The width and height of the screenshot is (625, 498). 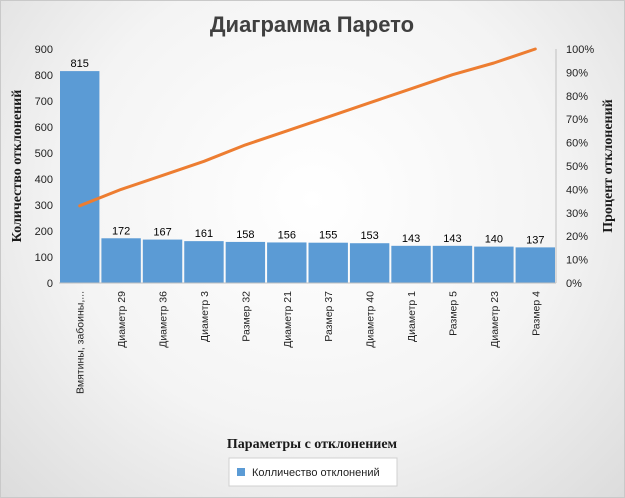 I want to click on y-tick-label: 400, so click(x=44, y=180).